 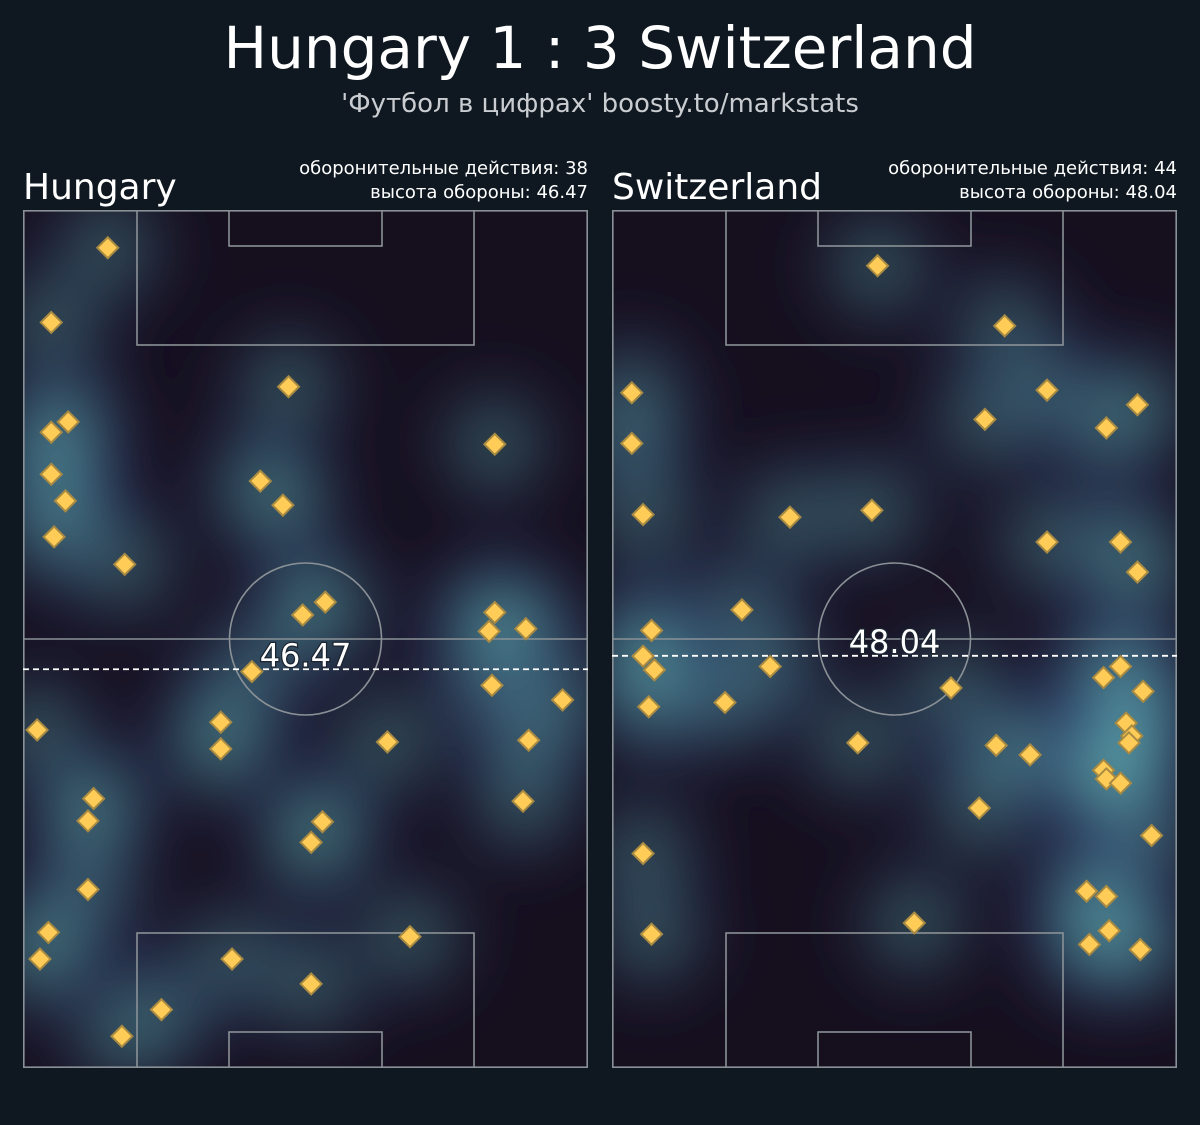 I want to click on defense-height-label: 48.04, so click(x=895, y=642).